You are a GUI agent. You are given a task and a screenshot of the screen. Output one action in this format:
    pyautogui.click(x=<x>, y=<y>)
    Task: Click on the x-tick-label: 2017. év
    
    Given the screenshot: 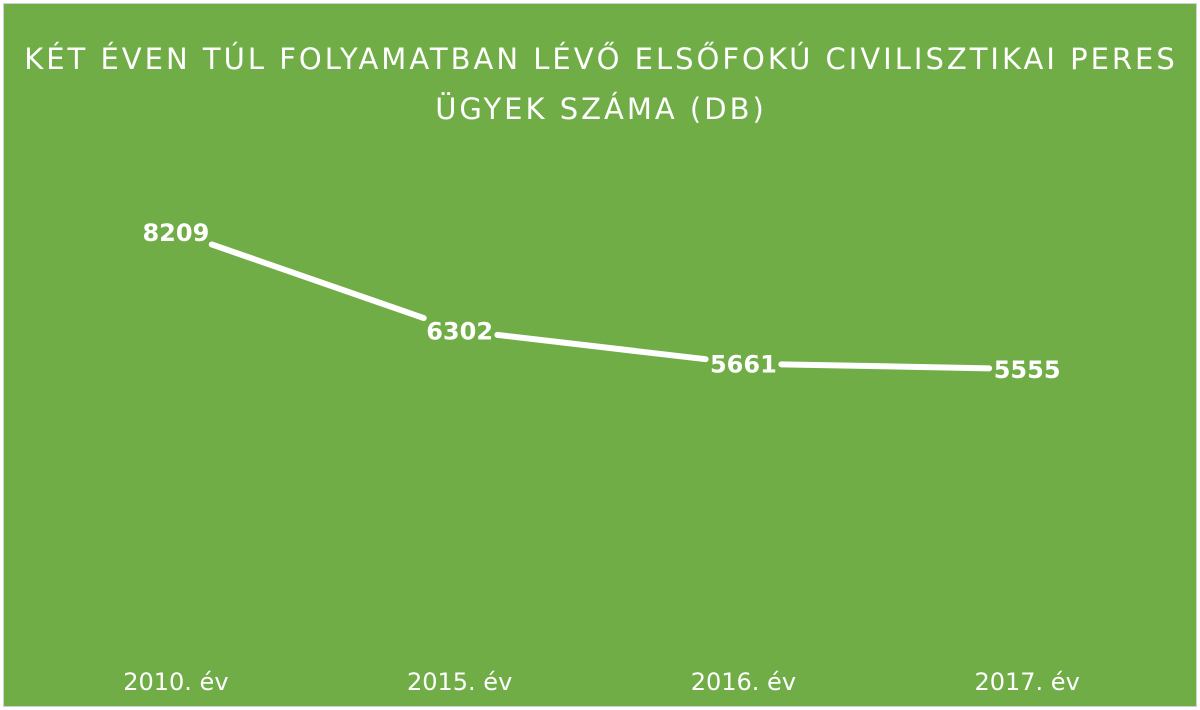 What is the action you would take?
    pyautogui.click(x=1026, y=682)
    